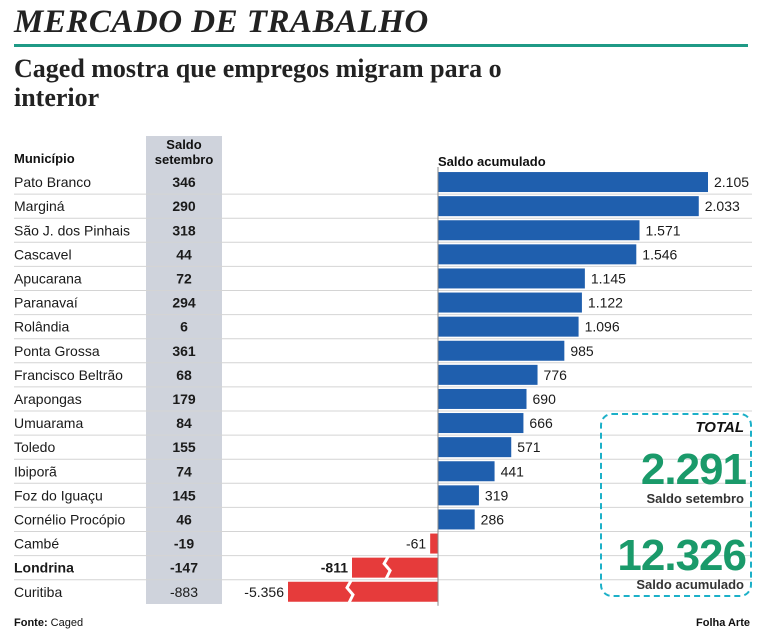 Image resolution: width=770 pixels, height=633 pixels. I want to click on source-name: Caged, so click(67, 623).